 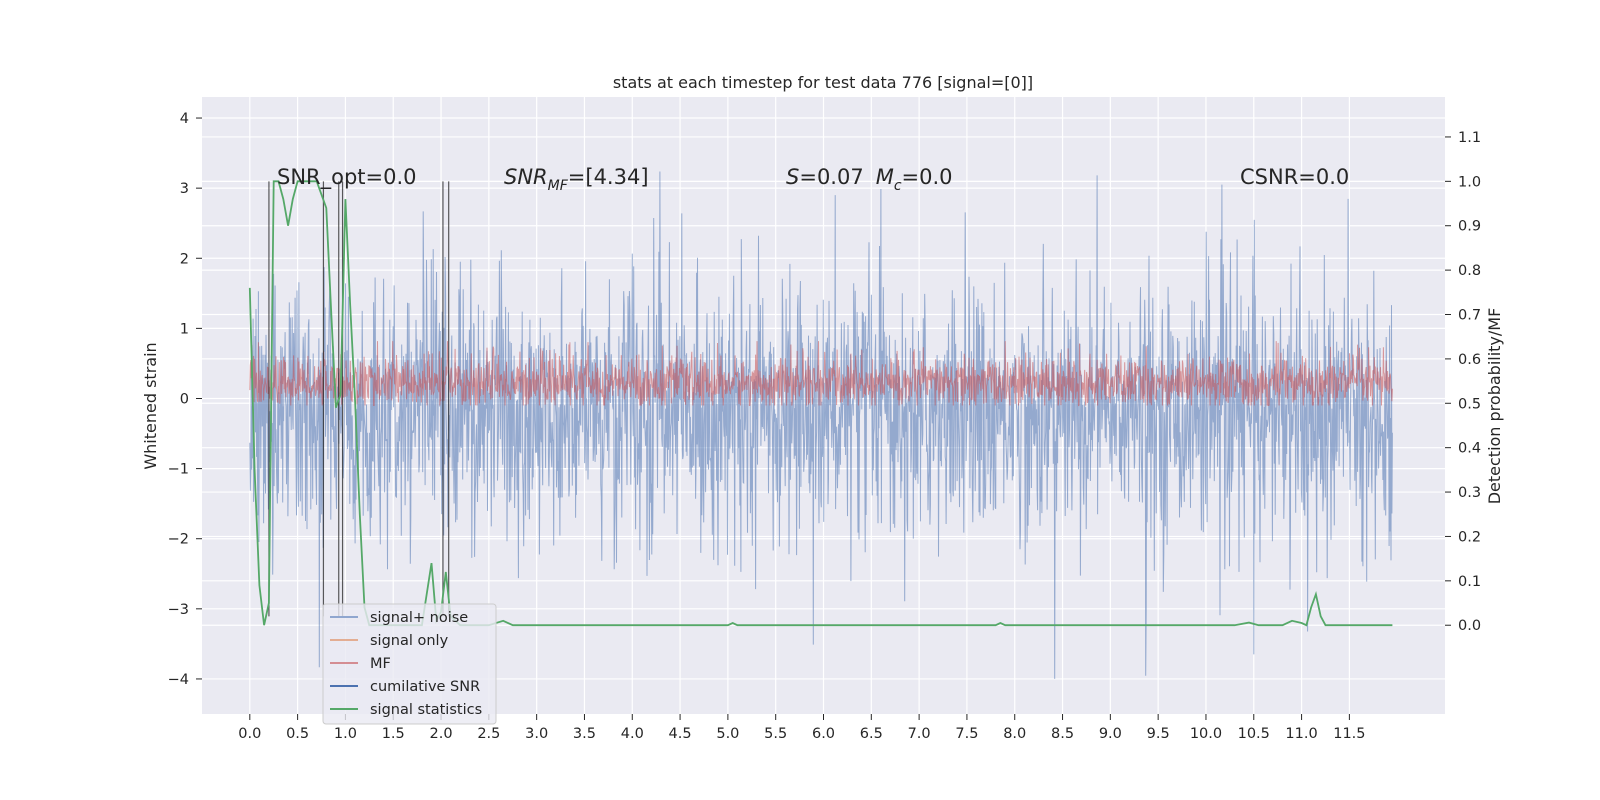 What do you see at coordinates (584, 734) in the screenshot?
I see `x-tick-label: 3.5` at bounding box center [584, 734].